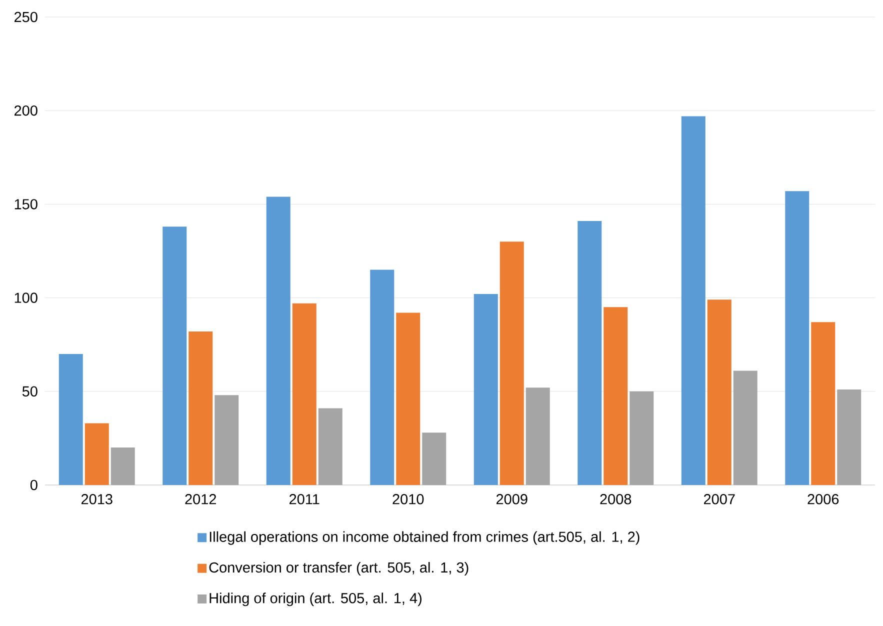  Describe the element at coordinates (338, 569) in the screenshot. I see `legend-label: Conversion or transfer (art. 505, al. 1, 3)` at that location.